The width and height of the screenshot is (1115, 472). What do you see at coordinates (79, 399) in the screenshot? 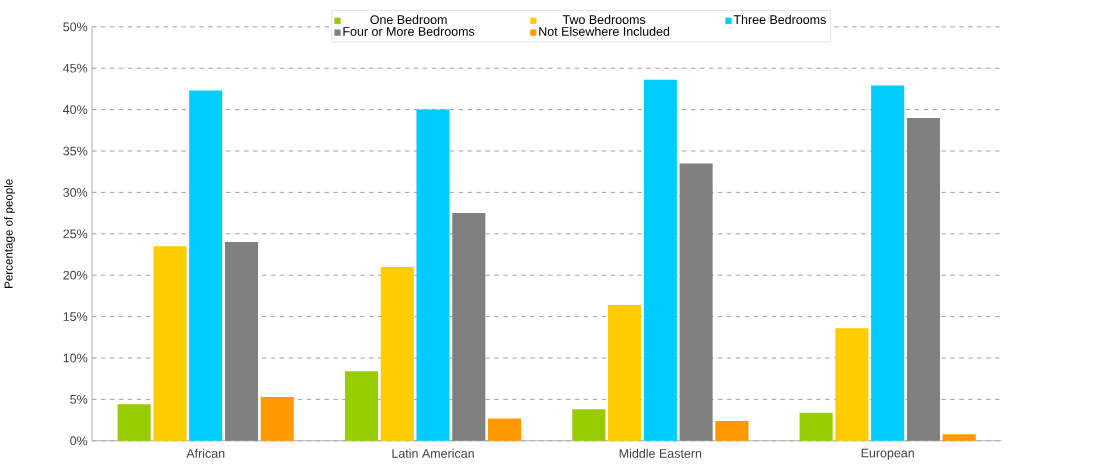
I see `y-tick-label: 5%` at bounding box center [79, 399].